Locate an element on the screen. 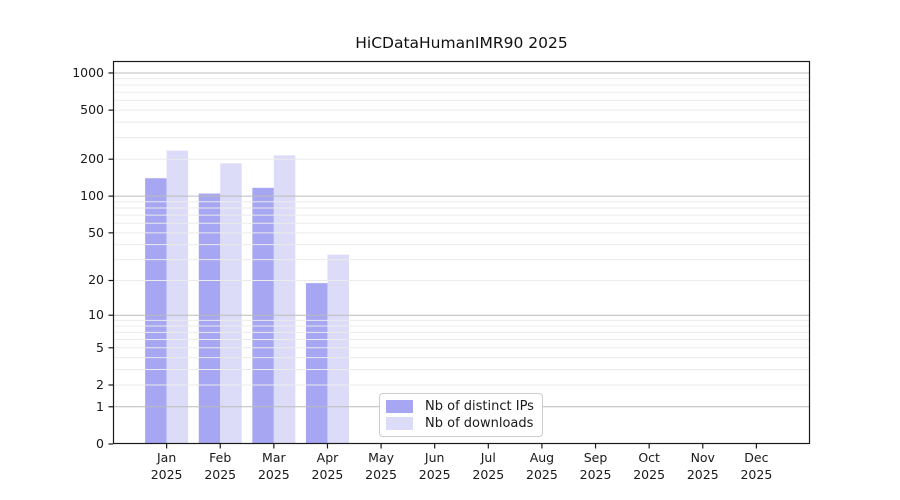 Image resolution: width=900 pixels, height=500 pixels. legend-entry-downloads: Nb of downloads is located at coordinates (459, 423).